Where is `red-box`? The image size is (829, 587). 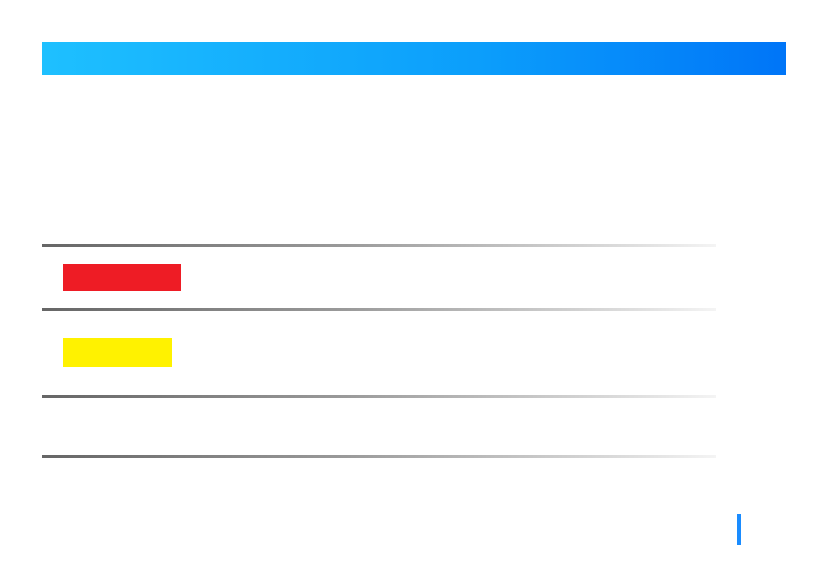
red-box is located at coordinates (122, 277).